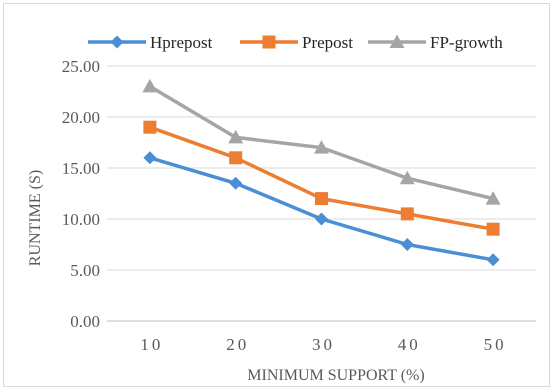 This screenshot has height=392, width=555. What do you see at coordinates (335, 375) in the screenshot?
I see `x-axis-title: MINIMUM SUPPORT (%)` at bounding box center [335, 375].